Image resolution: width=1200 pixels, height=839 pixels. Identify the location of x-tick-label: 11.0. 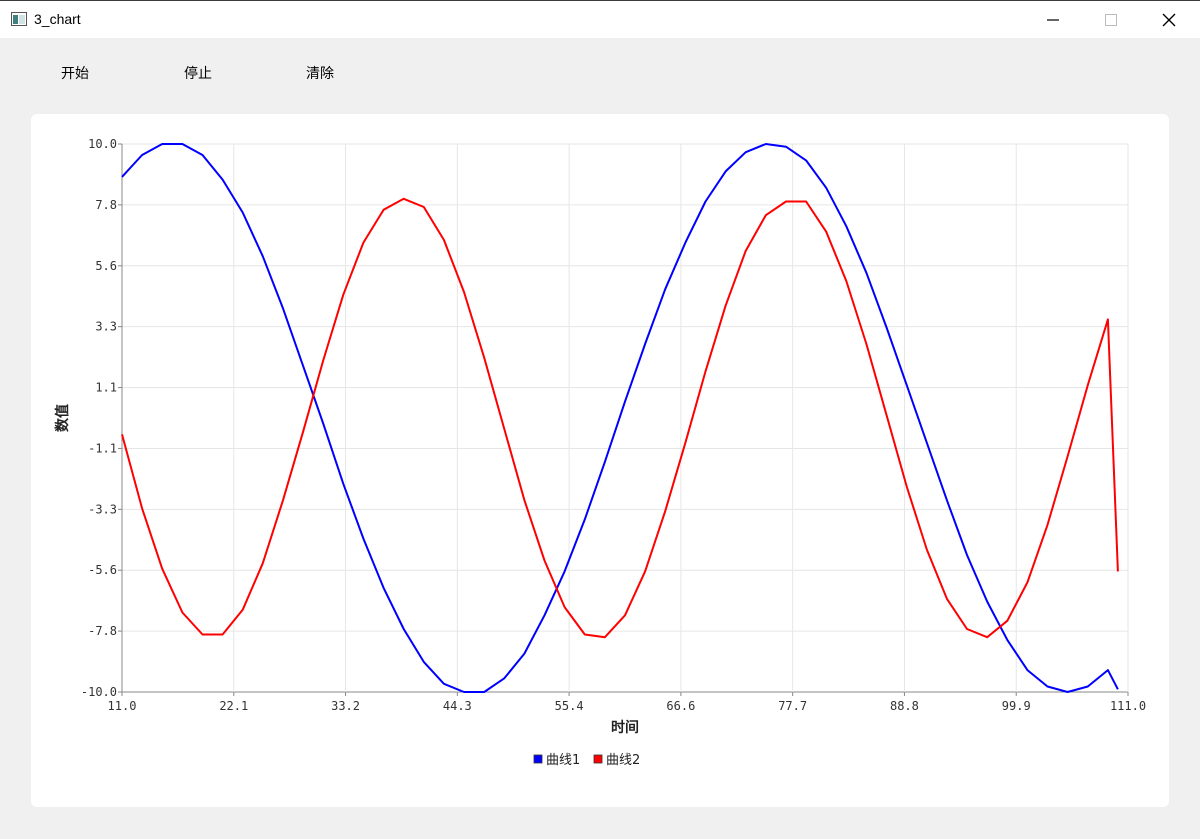
(122, 706).